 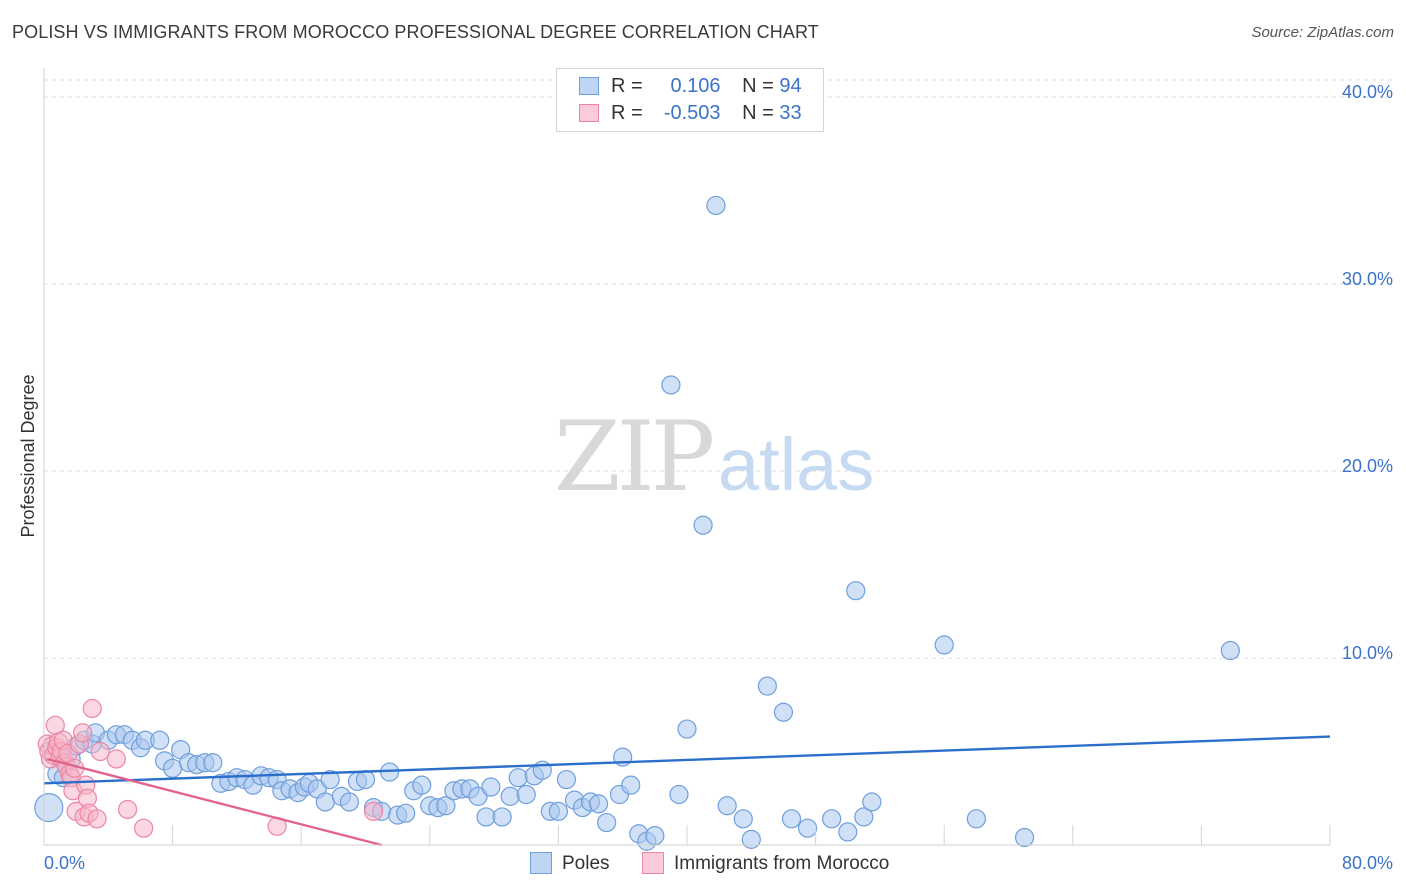 I want to click on stats-legend: R = 0.106 N = 94 R = -0.503 N = 33, so click(x=690, y=100).